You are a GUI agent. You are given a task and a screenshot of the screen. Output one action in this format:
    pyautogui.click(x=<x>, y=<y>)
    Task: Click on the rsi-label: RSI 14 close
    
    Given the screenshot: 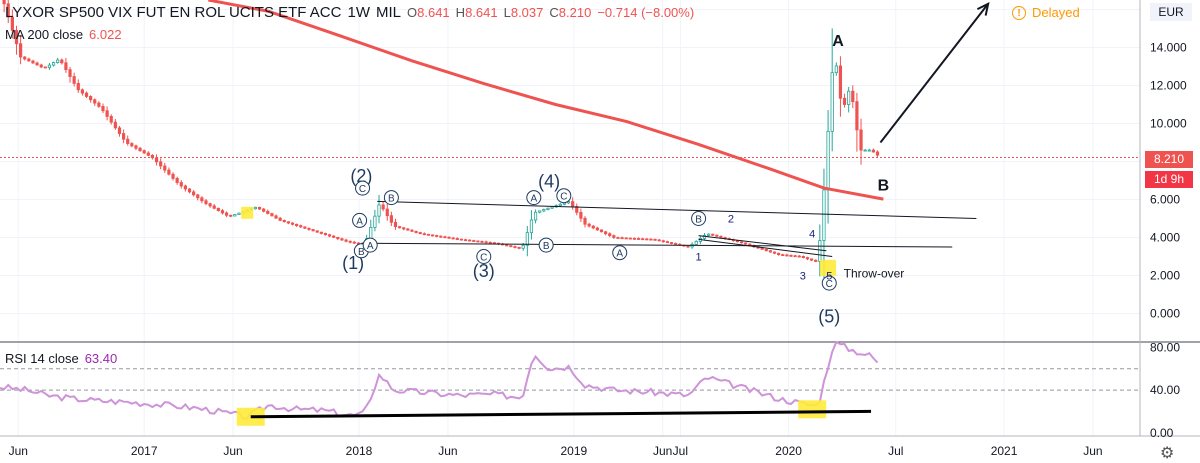 What is the action you would take?
    pyautogui.click(x=42, y=358)
    